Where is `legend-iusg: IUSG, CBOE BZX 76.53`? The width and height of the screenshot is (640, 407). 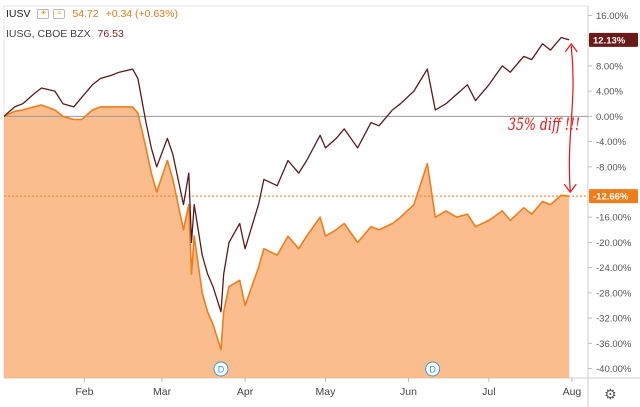
legend-iusg: IUSG, CBOE BZX 76.53 is located at coordinates (67, 34).